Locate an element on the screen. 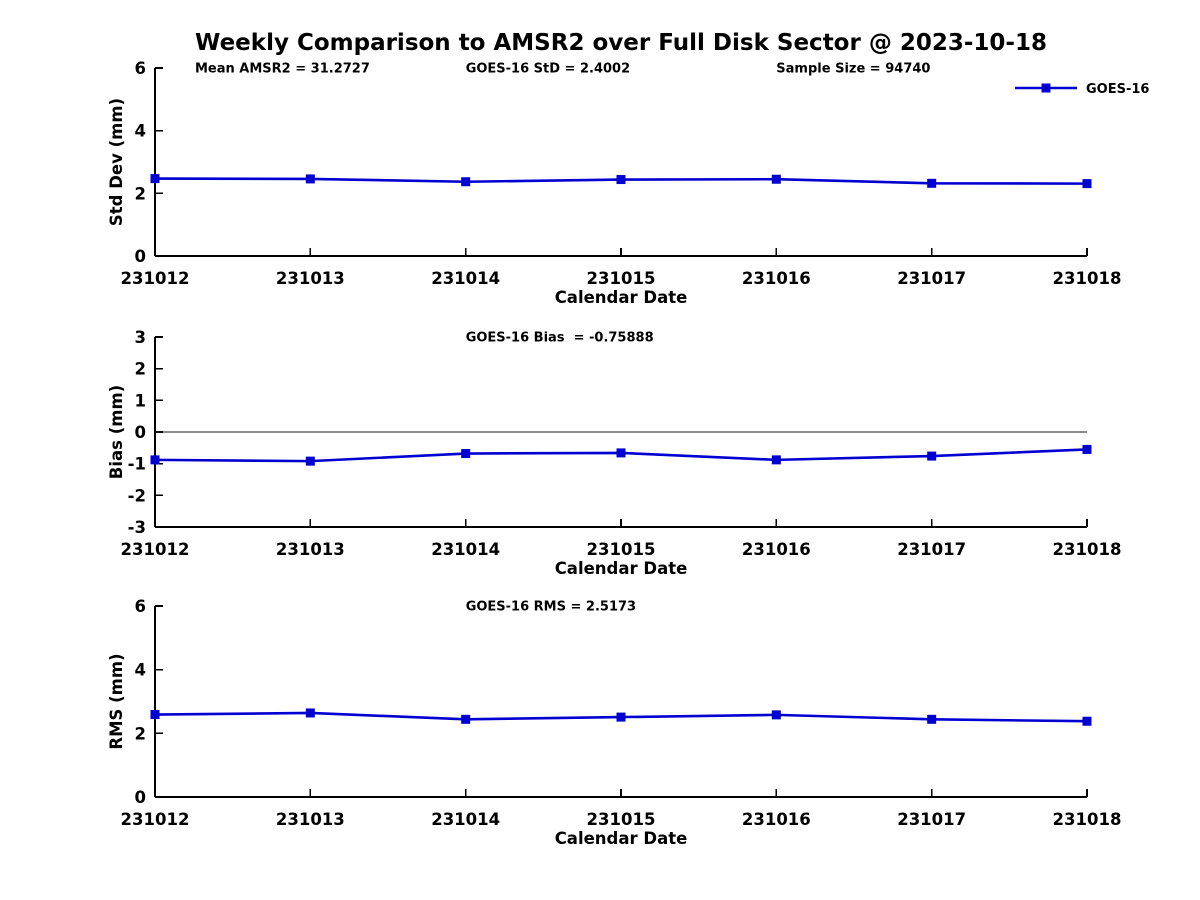  annotation: GOES-16 Bias = -0.75888 is located at coordinates (560, 338).